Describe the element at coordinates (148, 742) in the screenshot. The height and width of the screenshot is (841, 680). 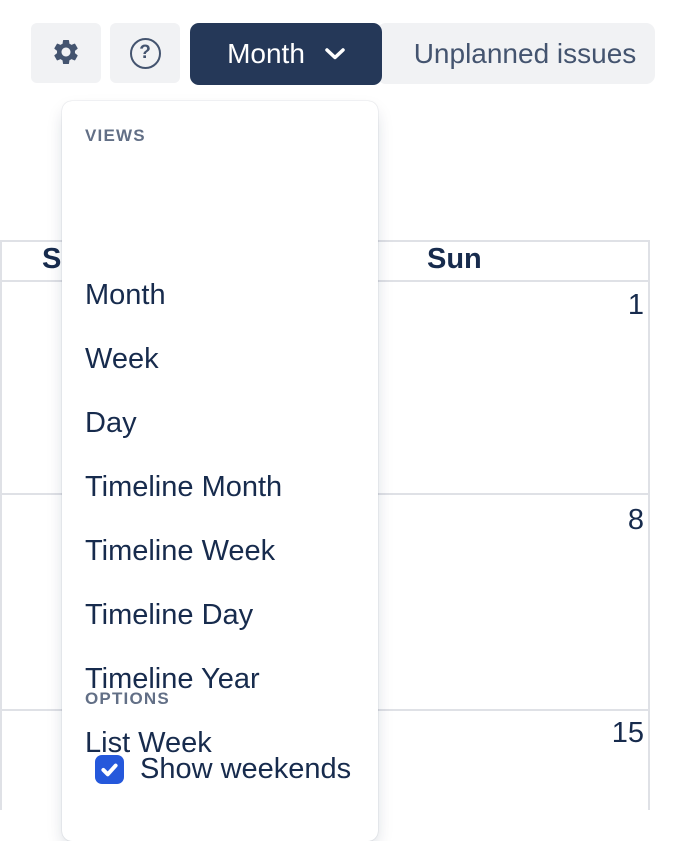
I see `menu-item-list-week: List Week` at that location.